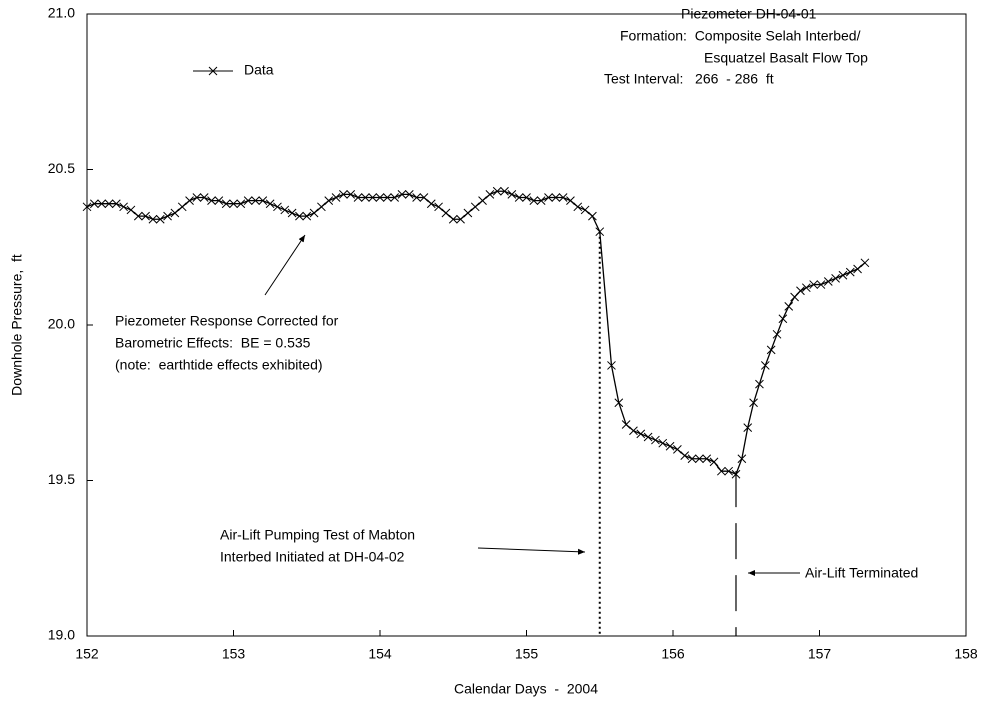 The width and height of the screenshot is (986, 709). What do you see at coordinates (61, 635) in the screenshot?
I see `y-tick-label: 19.0` at bounding box center [61, 635].